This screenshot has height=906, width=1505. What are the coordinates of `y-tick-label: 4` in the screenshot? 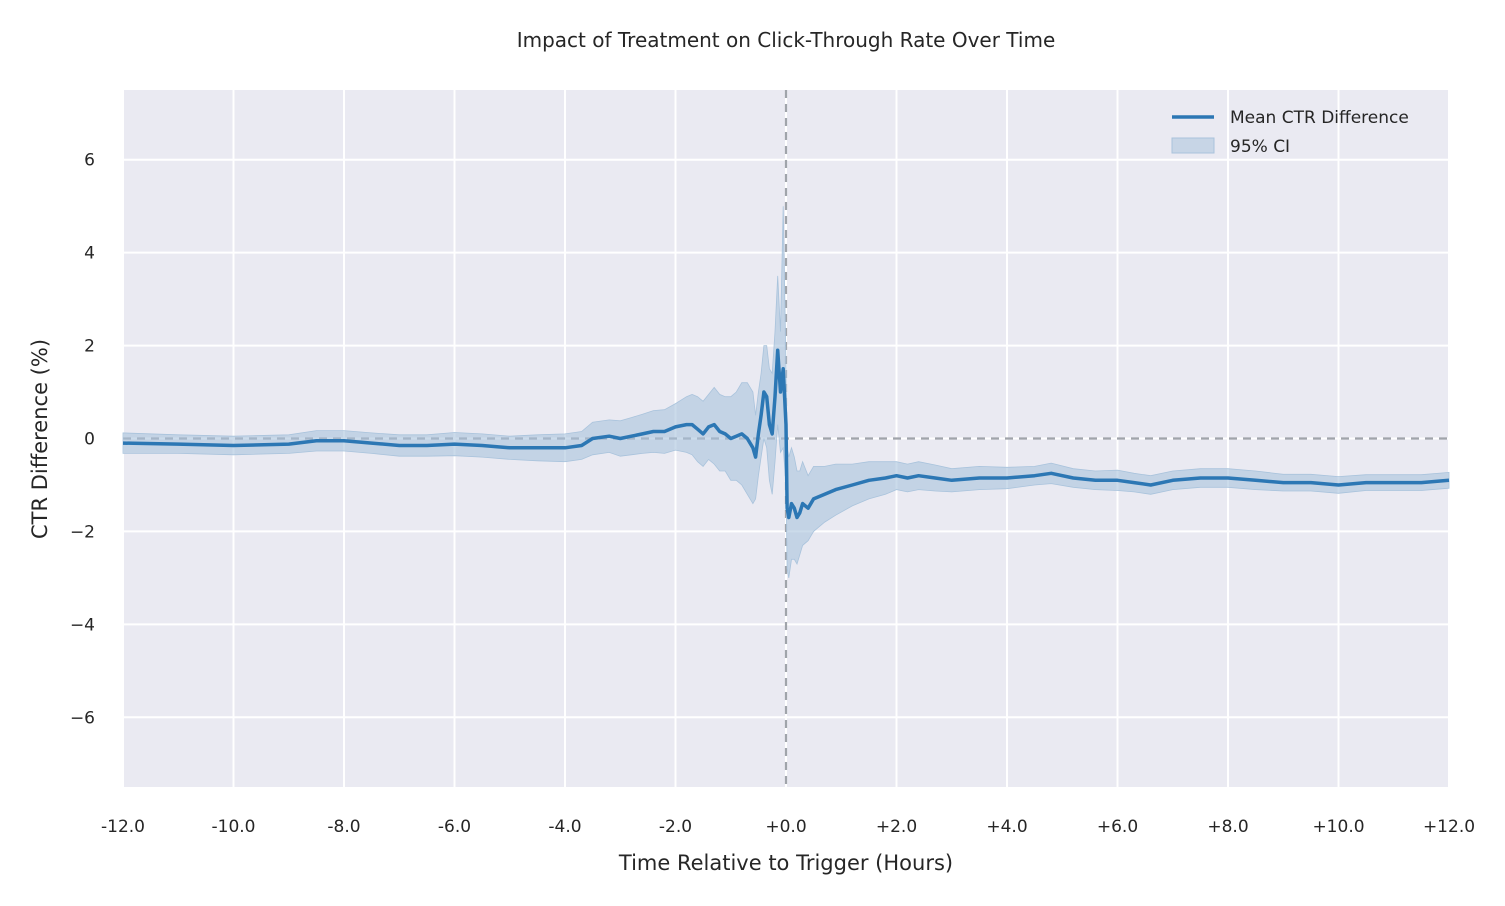 It's located at (89, 254).